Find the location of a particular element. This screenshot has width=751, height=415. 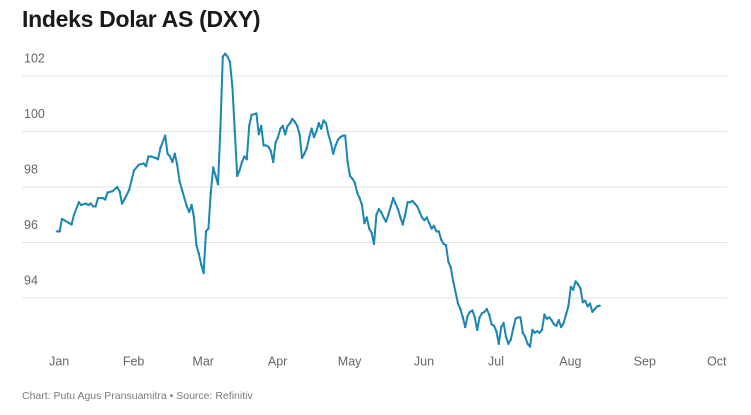

x-tick-label: Mar is located at coordinates (203, 361).